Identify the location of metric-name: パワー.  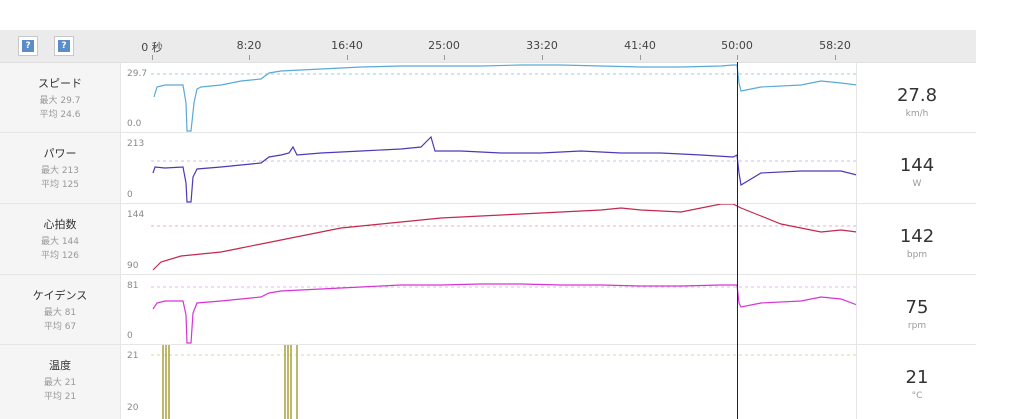
(60, 153).